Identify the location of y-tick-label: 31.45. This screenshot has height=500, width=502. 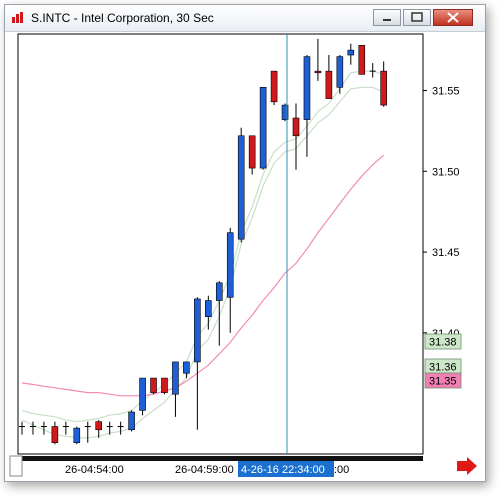
(446, 253).